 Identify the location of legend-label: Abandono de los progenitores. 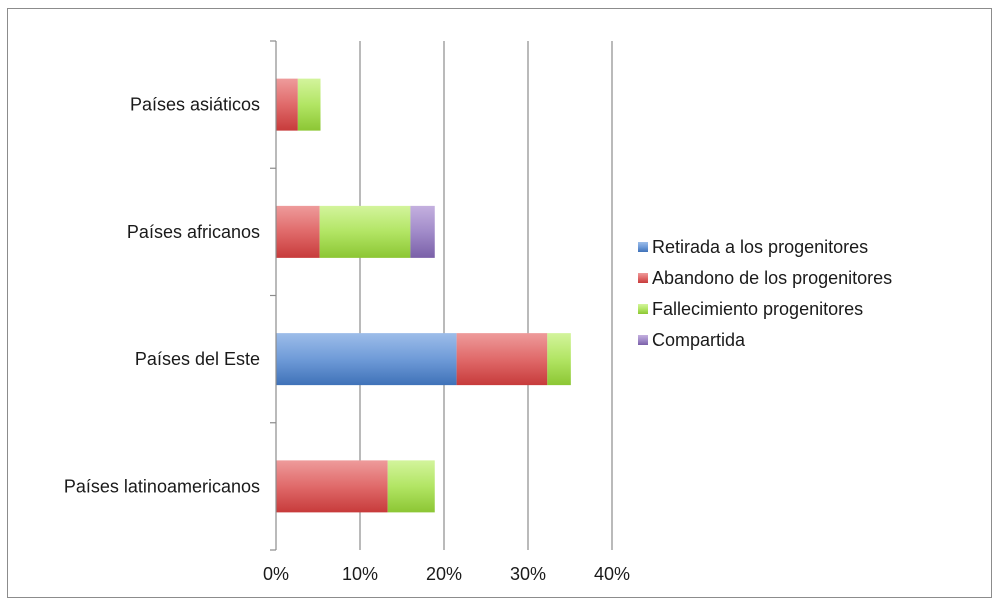
(772, 278).